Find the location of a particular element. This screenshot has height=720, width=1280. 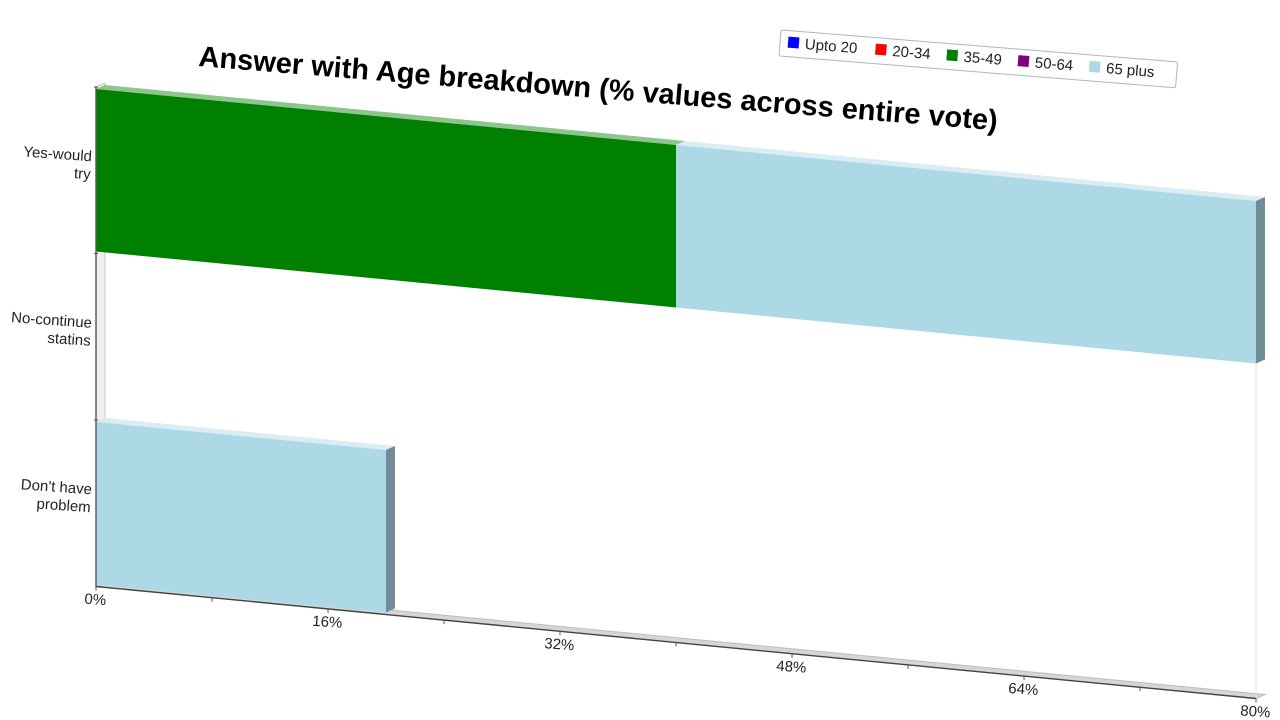

x-tick-label: 0% is located at coordinates (95, 600).